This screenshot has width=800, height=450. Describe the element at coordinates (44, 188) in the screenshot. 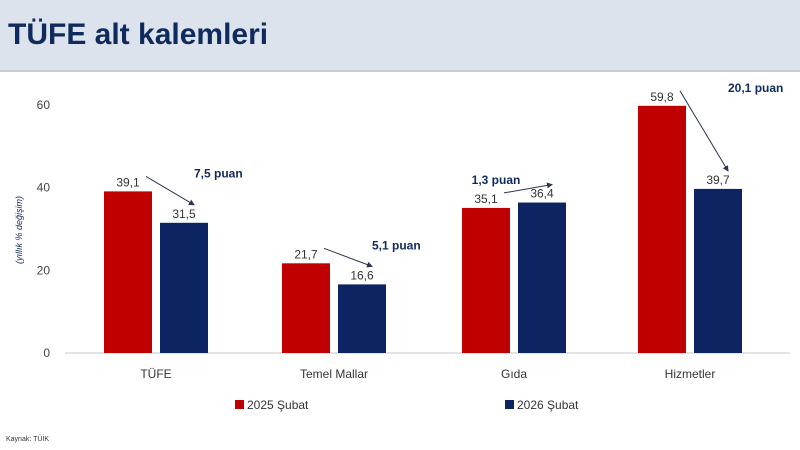

I see `y-tick-label: 40` at that location.